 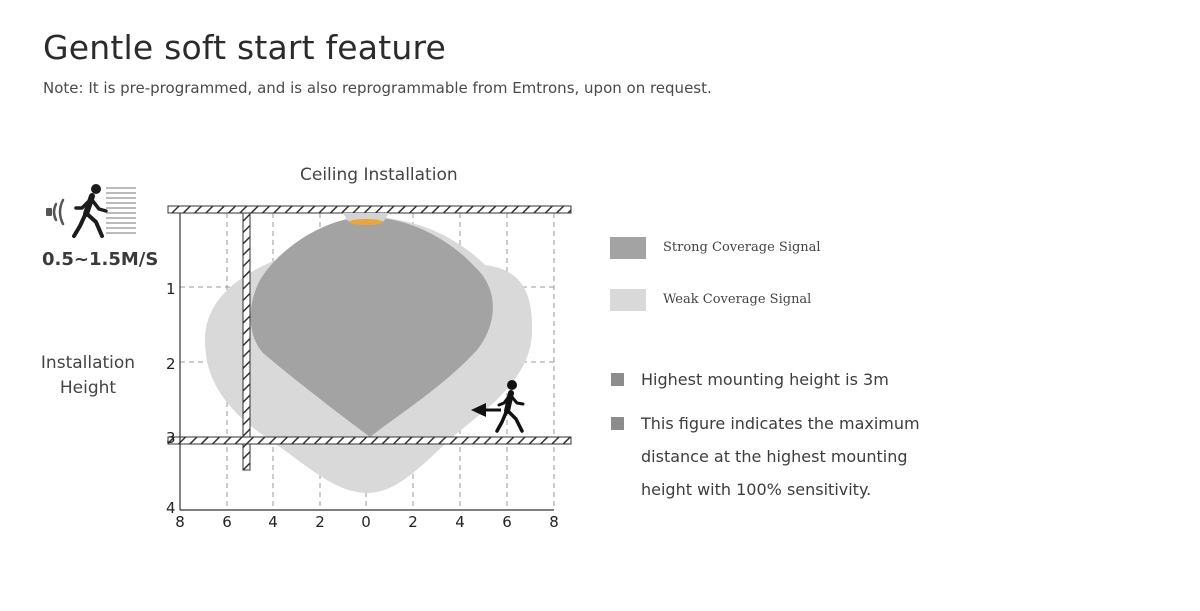 What do you see at coordinates (486, 410) in the screenshot?
I see `left-arrow-icon` at bounding box center [486, 410].